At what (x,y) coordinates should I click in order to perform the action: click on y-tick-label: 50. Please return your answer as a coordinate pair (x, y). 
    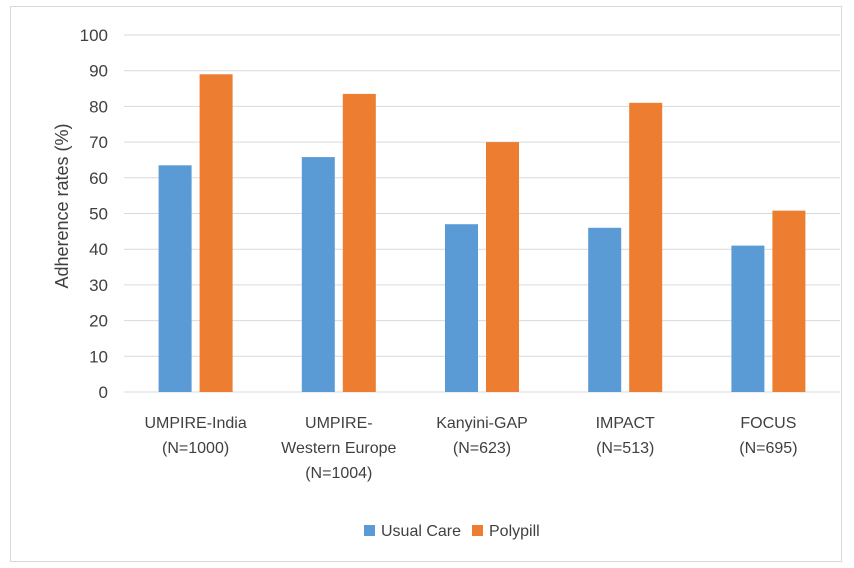
    Looking at the image, I should click on (98, 214).